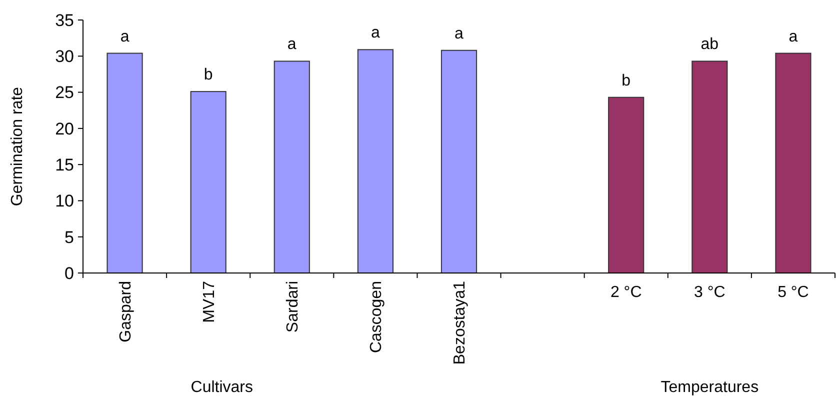 The image size is (839, 400). Describe the element at coordinates (64, 201) in the screenshot. I see `y-tick-label: 10` at that location.